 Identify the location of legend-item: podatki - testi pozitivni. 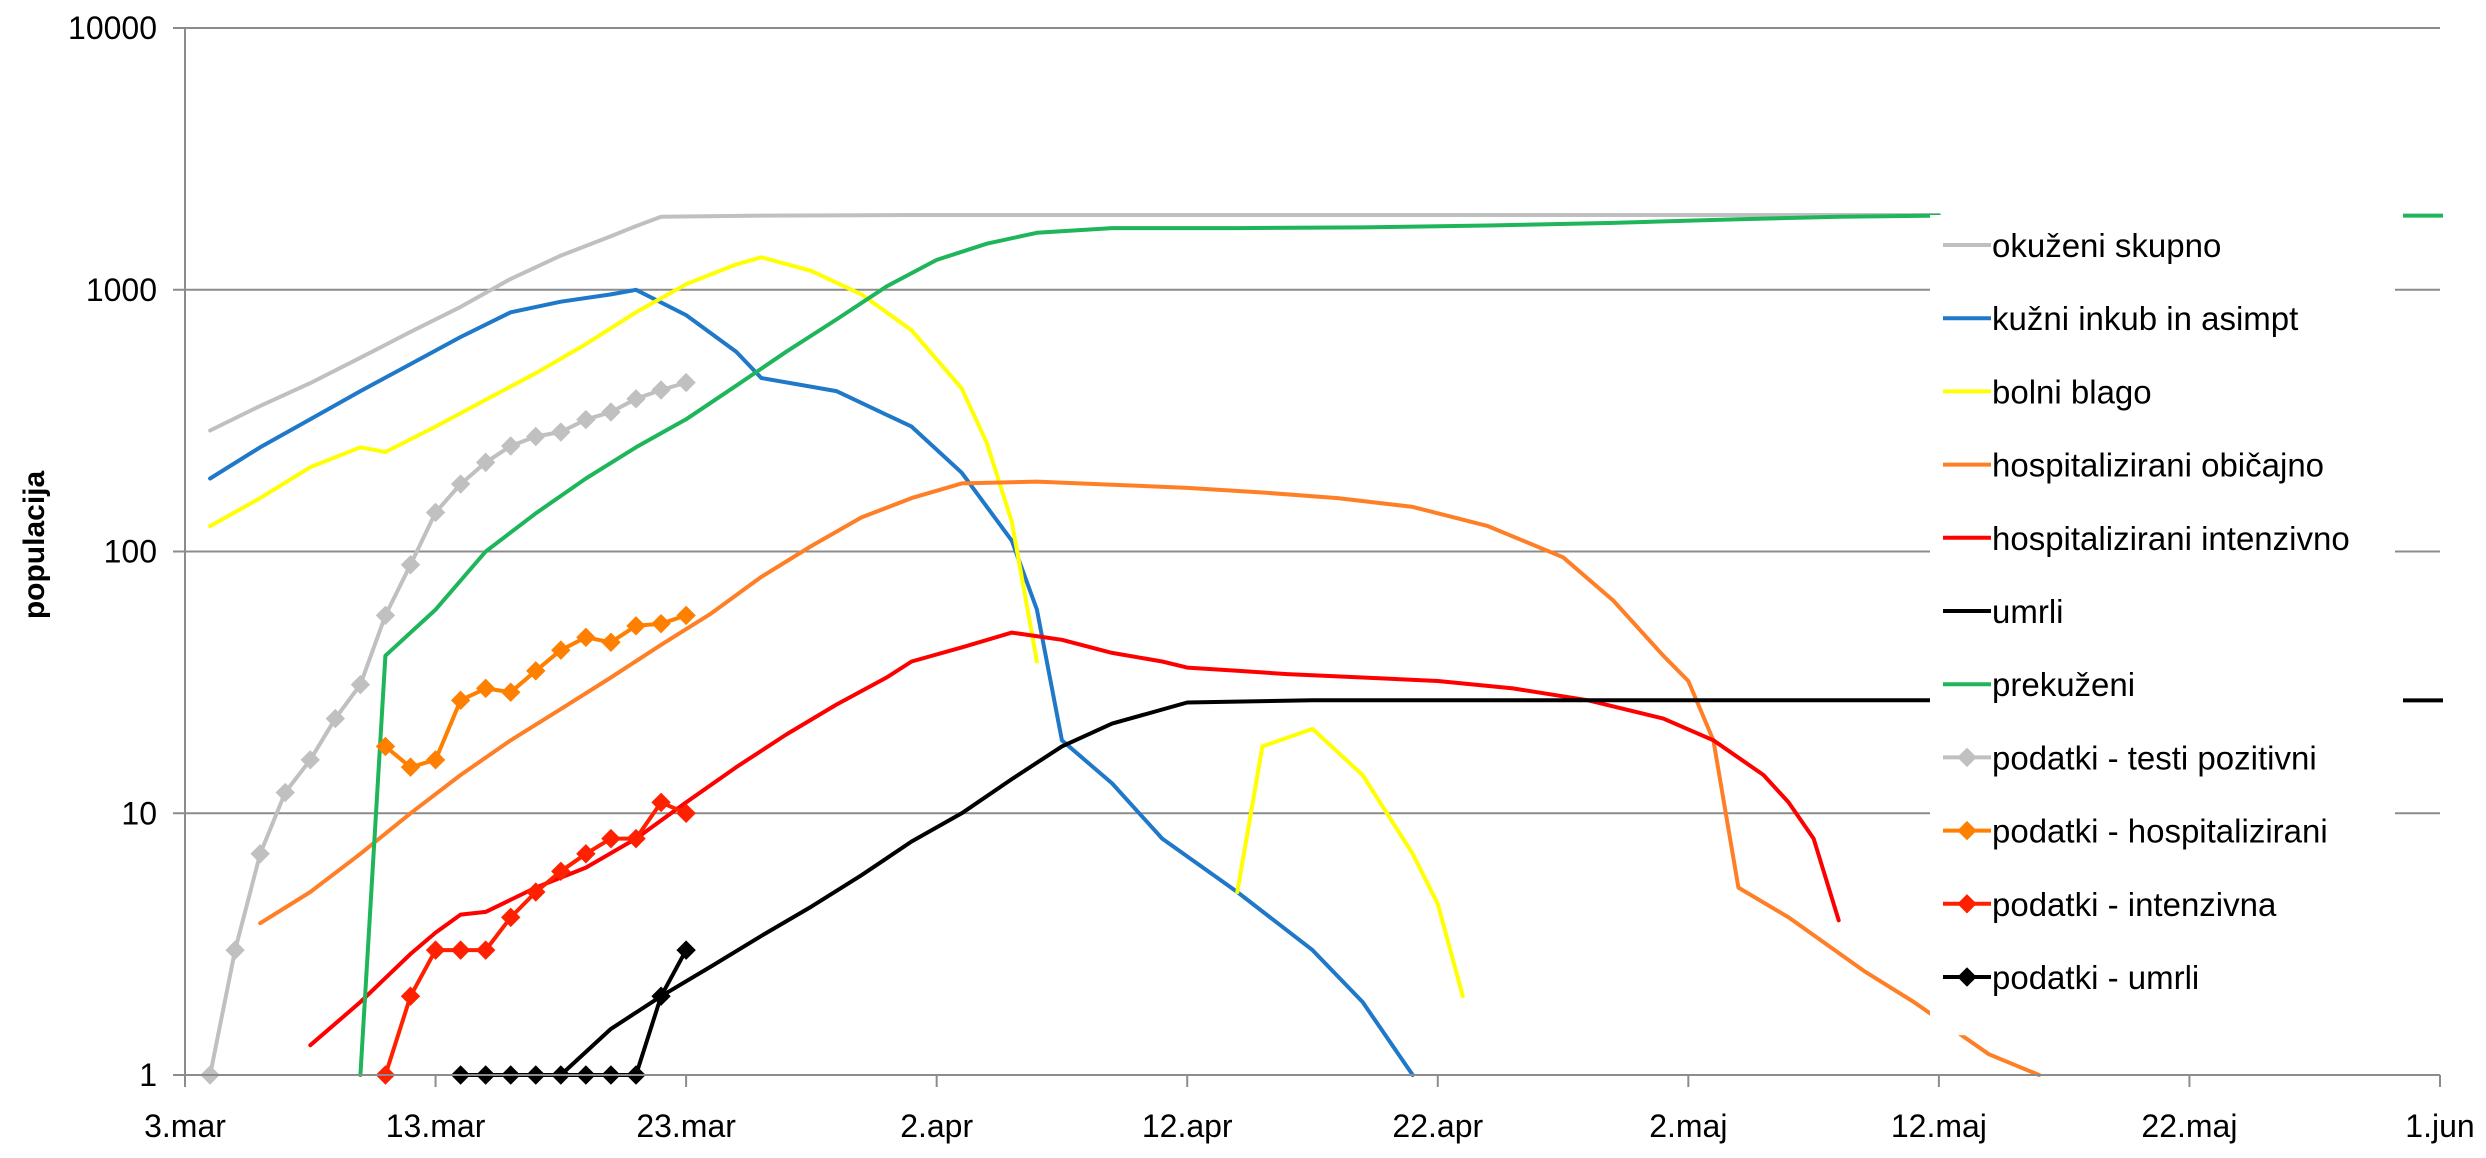
(2130, 757).